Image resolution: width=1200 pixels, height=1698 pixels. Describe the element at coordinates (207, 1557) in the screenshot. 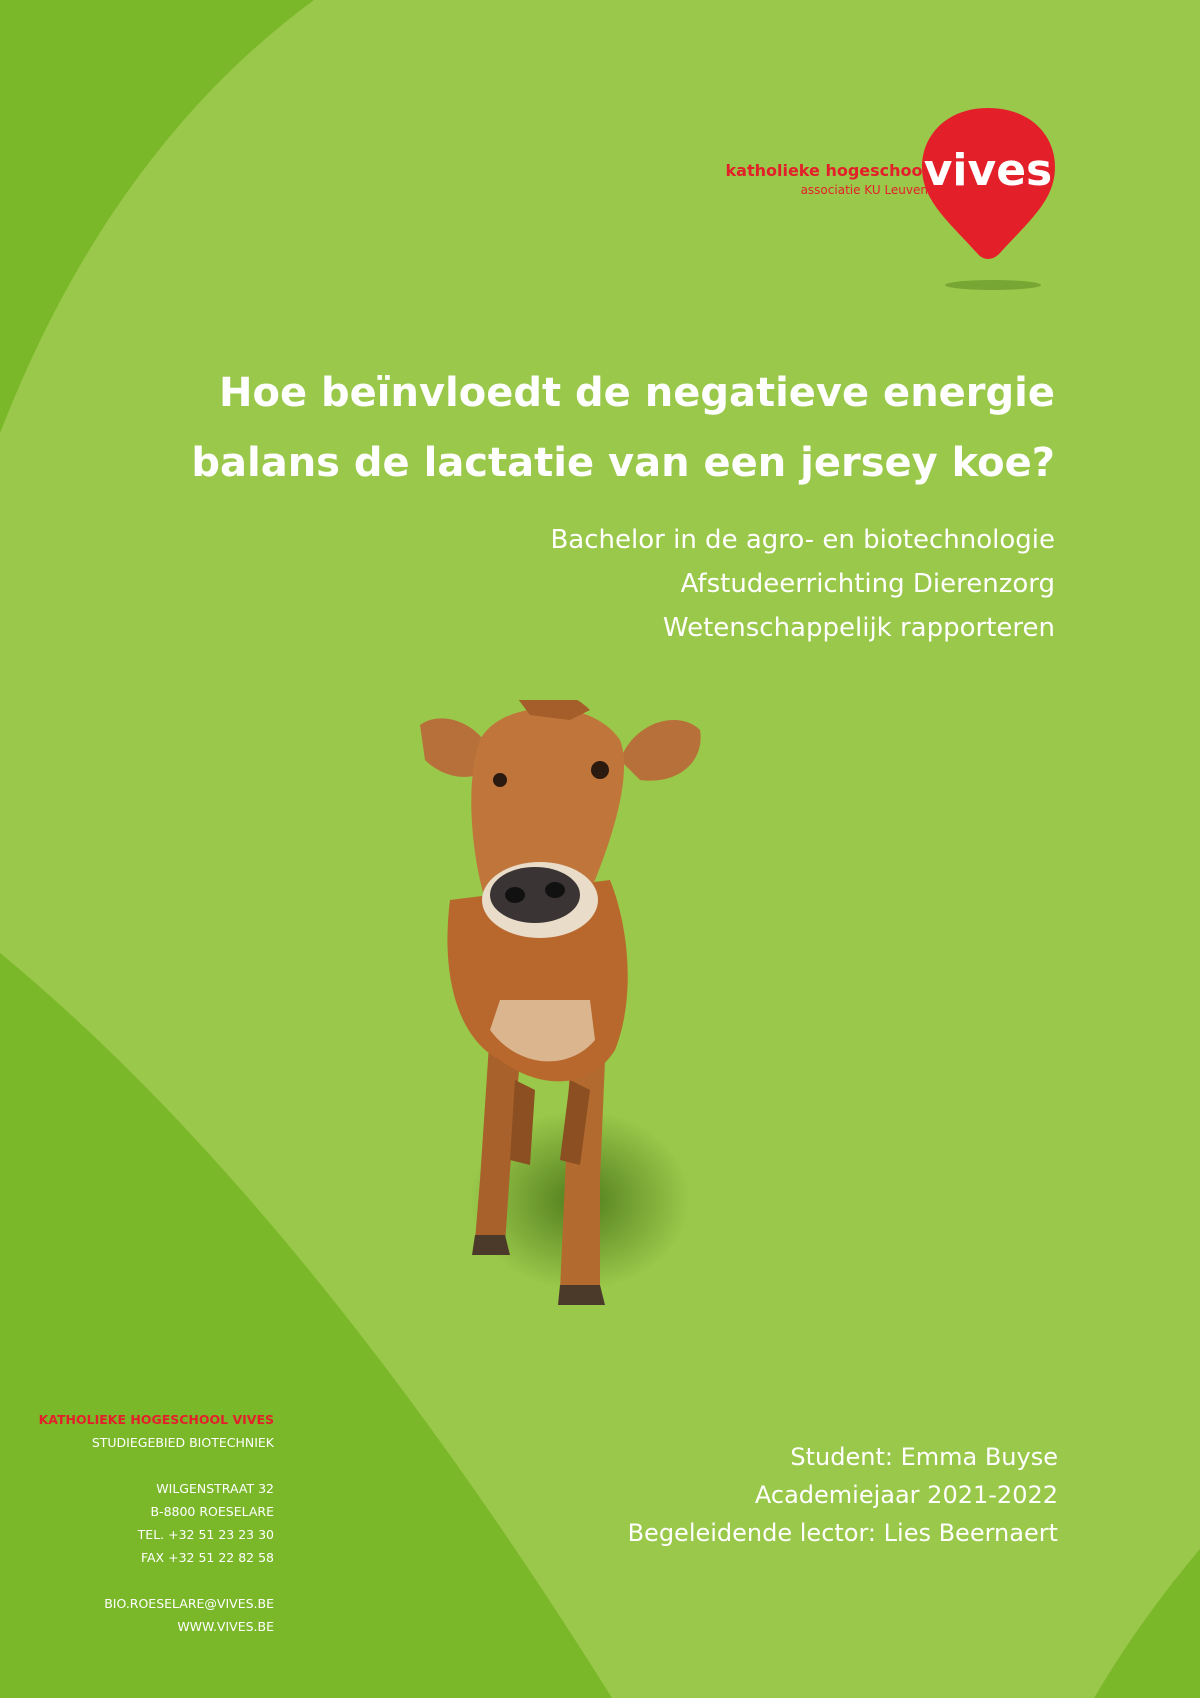

I see `fax: FAX +32 51 22 82 58` at that location.